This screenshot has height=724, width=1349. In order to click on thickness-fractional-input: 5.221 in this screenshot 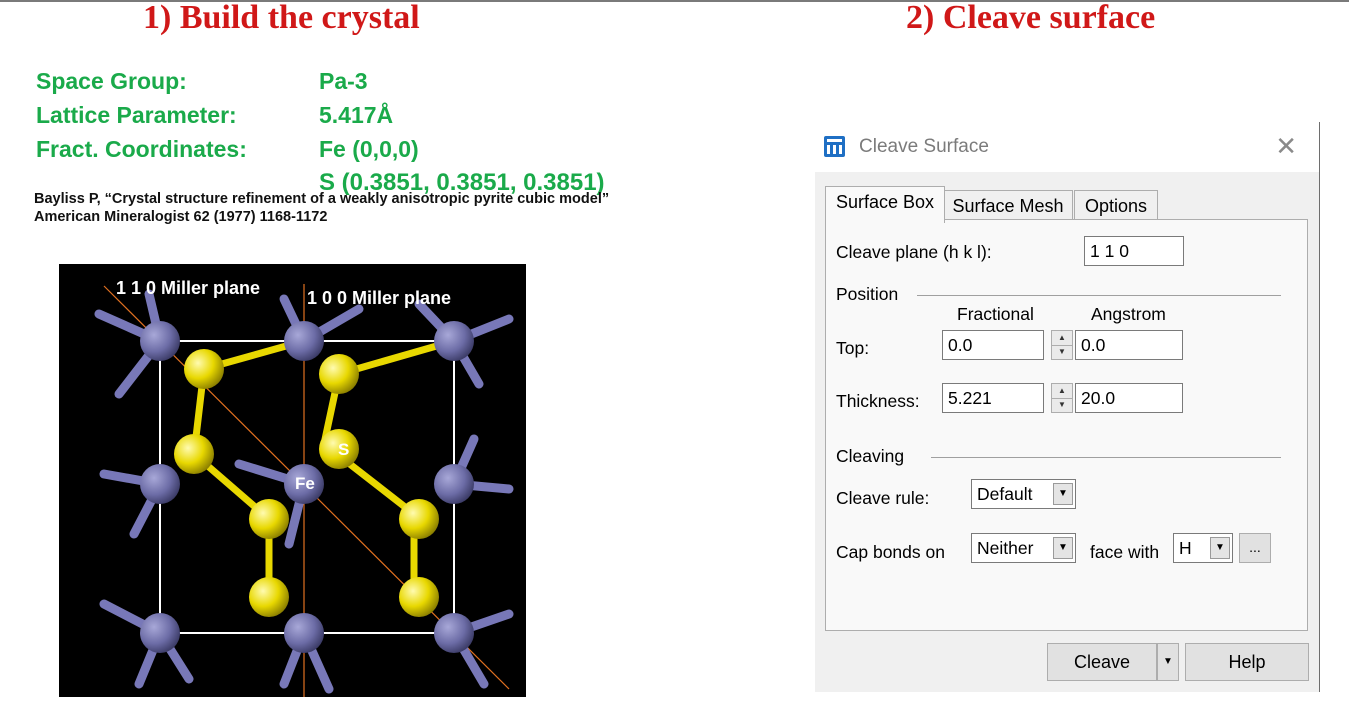, I will do `click(993, 398)`.